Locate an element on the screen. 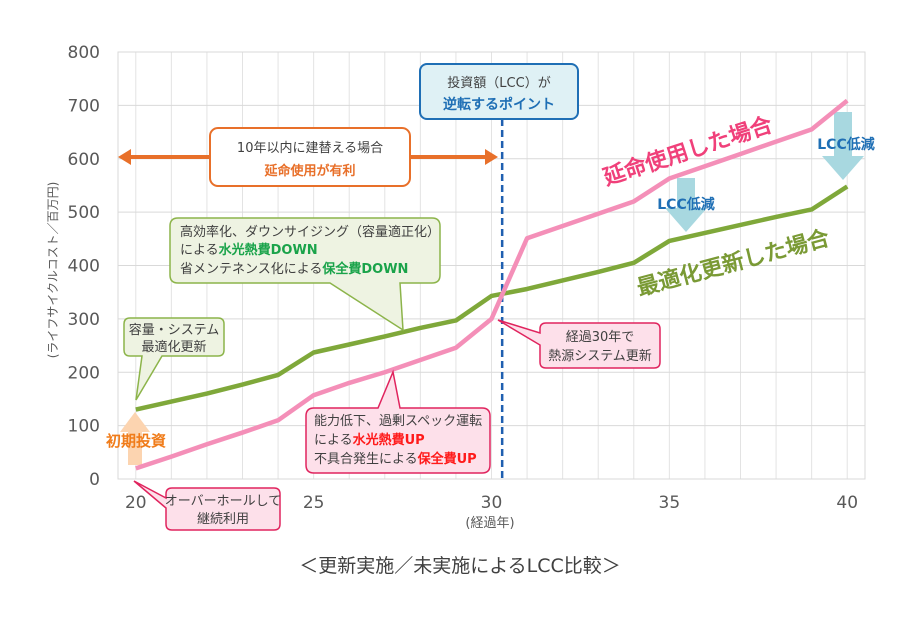  x-tick-label: 20 is located at coordinates (136, 503).